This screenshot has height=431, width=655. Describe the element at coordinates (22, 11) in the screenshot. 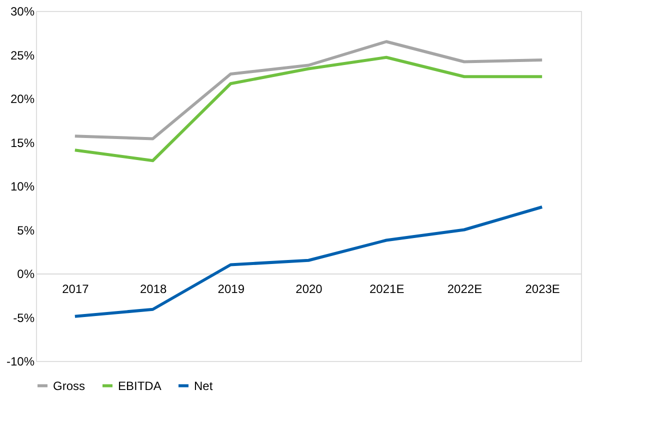

I see `y-tick-label: 30%` at that location.